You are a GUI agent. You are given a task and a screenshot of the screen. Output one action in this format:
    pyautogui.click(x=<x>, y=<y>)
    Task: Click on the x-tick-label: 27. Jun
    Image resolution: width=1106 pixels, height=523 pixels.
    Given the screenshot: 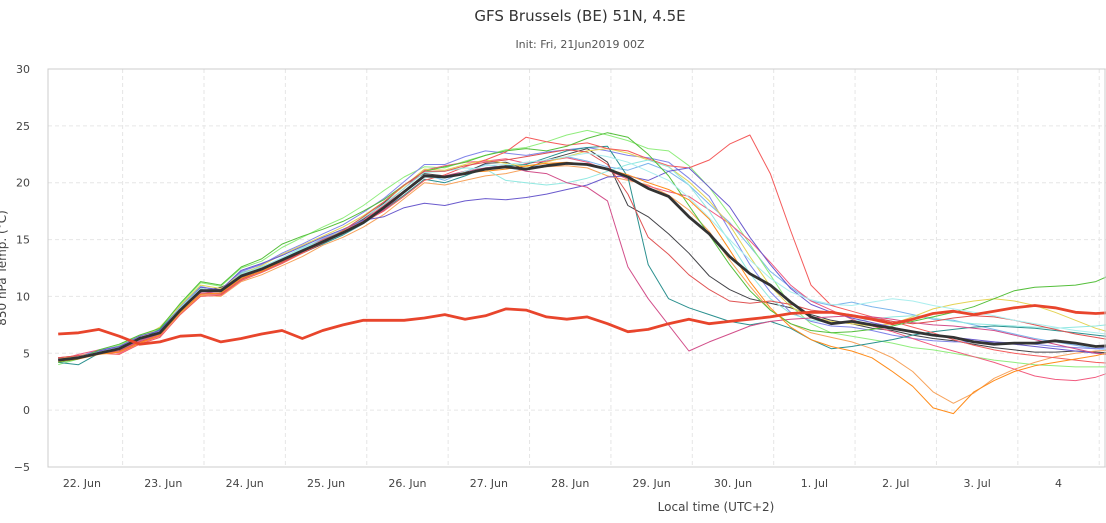 What is the action you would take?
    pyautogui.click(x=489, y=483)
    